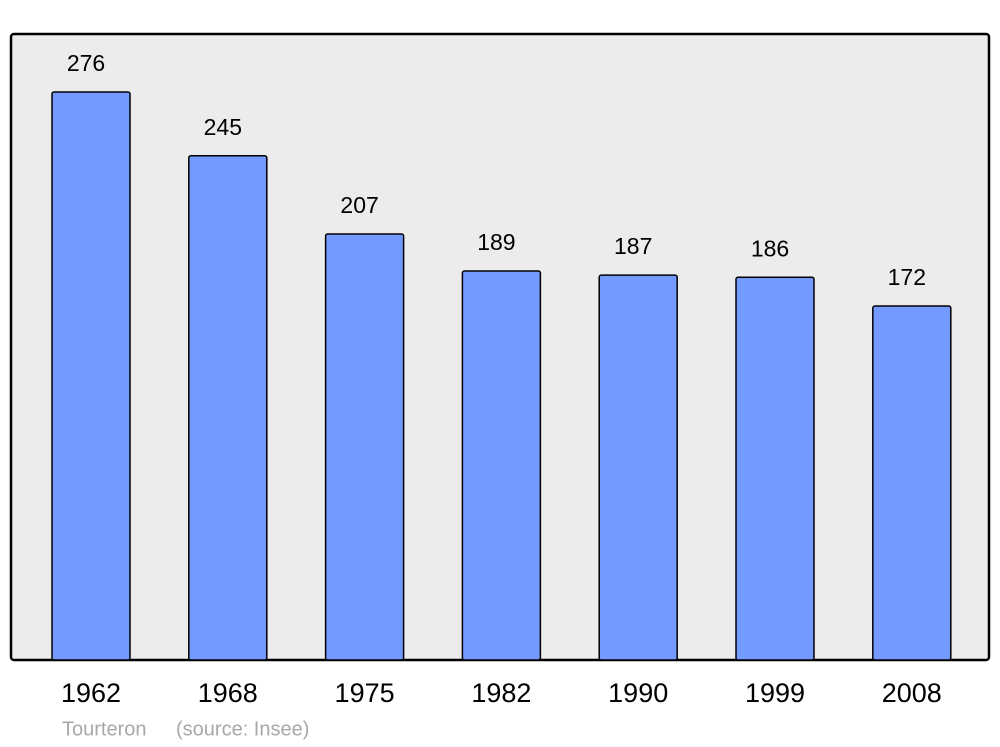 The height and width of the screenshot is (747, 1000). What do you see at coordinates (496, 242) in the screenshot?
I see `value-label: 189` at bounding box center [496, 242].